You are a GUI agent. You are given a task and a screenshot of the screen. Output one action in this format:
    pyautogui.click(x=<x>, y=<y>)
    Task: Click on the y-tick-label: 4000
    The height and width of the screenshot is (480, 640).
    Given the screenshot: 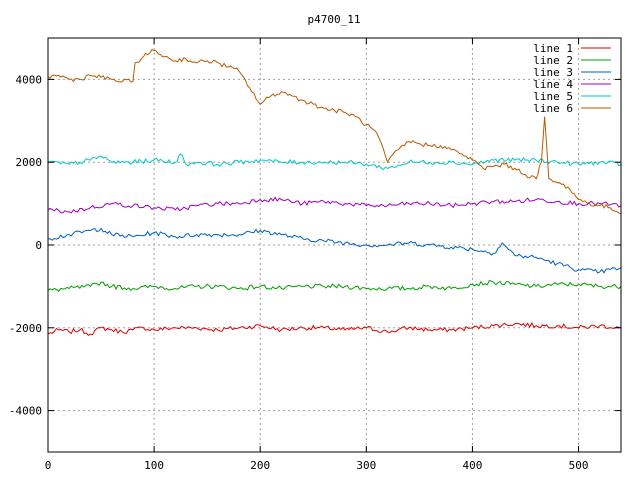 What is the action you would take?
    pyautogui.click(x=29, y=79)
    